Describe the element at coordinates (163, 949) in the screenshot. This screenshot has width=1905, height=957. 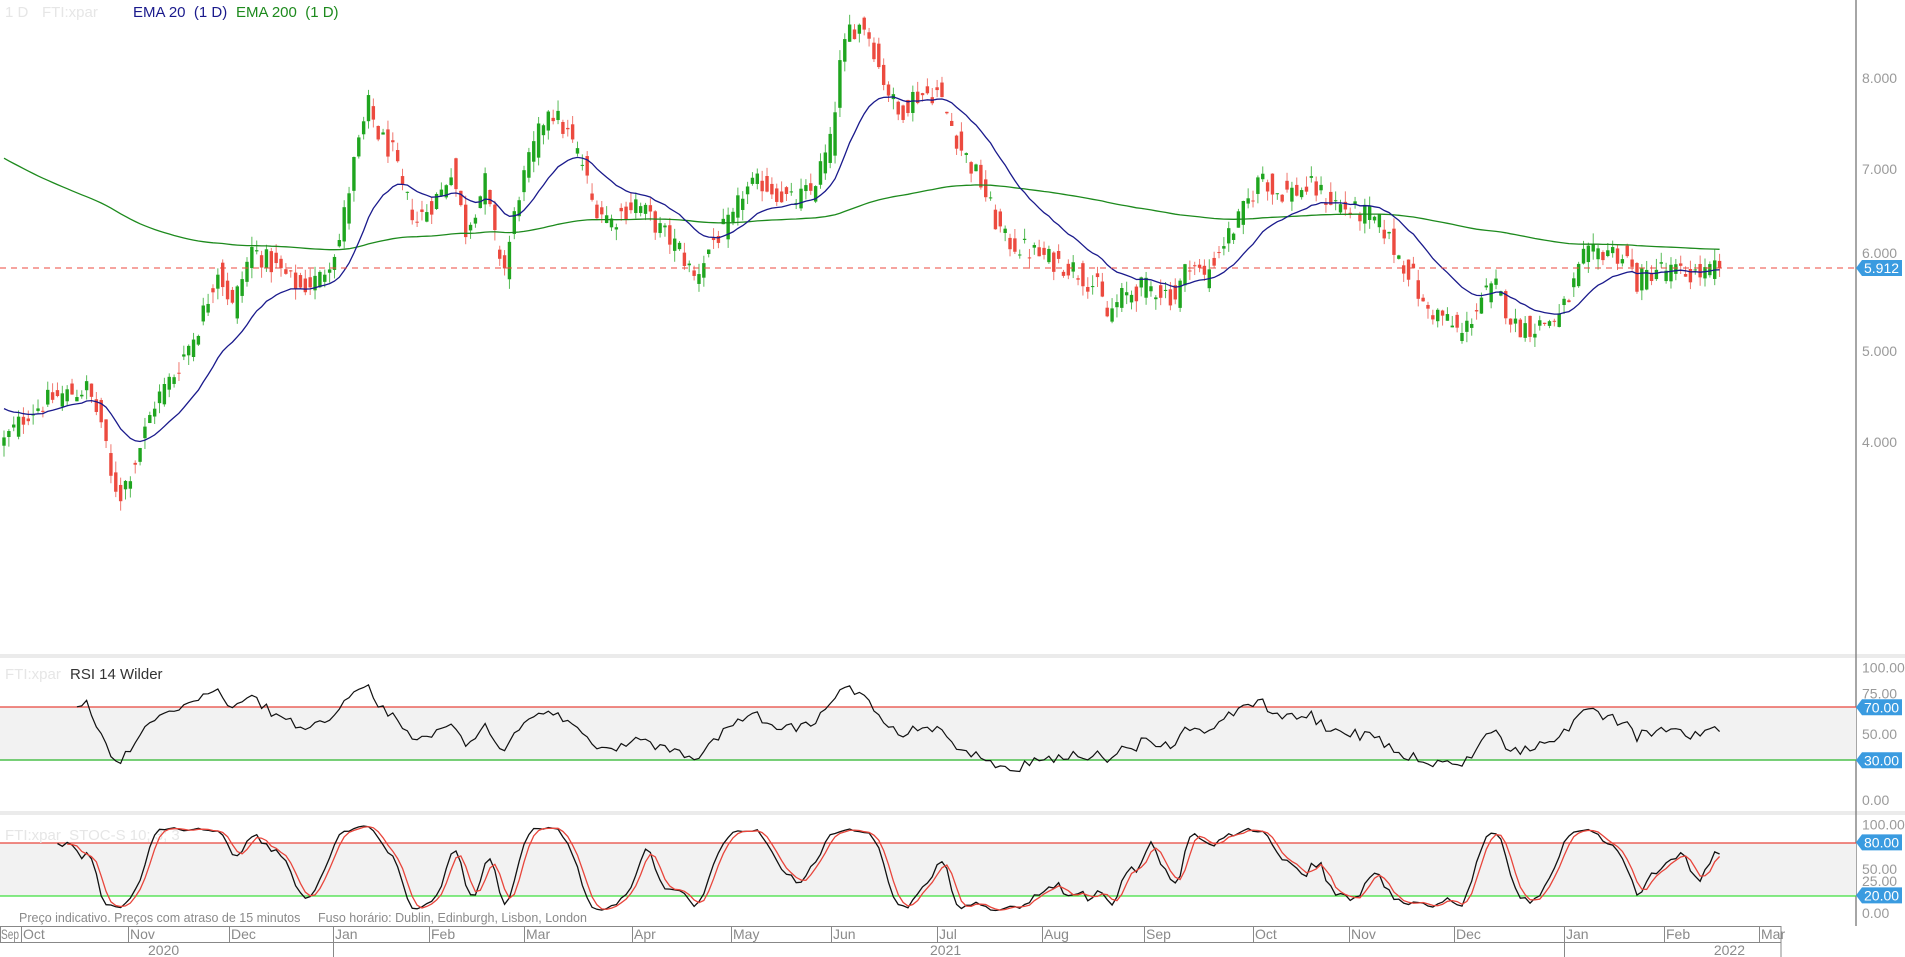
I see `year-label: 2020` at that location.